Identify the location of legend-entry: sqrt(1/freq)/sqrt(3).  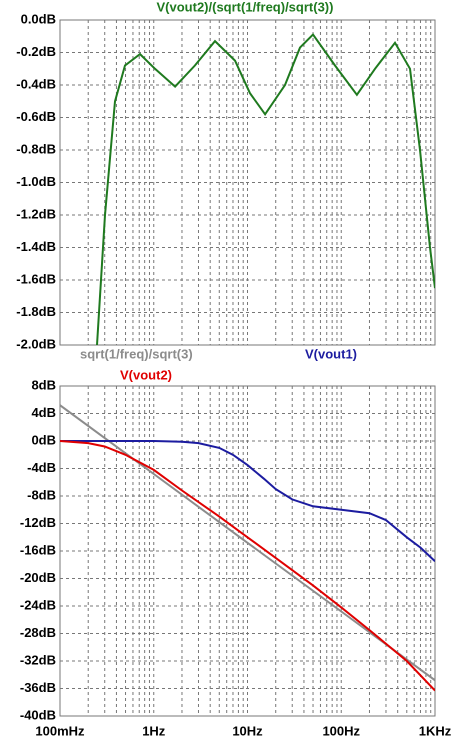
(136, 353).